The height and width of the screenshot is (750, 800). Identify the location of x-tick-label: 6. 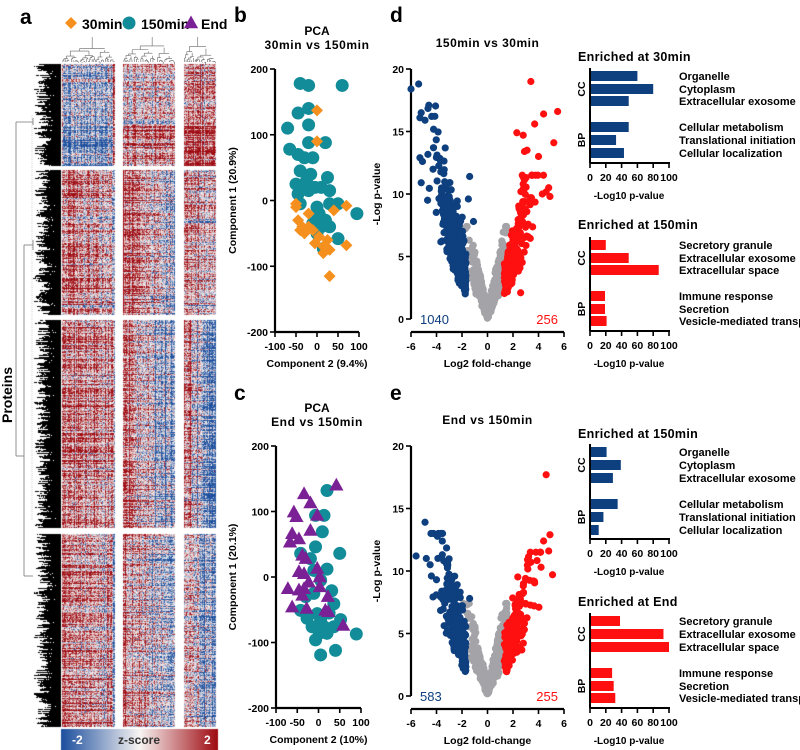
(564, 347).